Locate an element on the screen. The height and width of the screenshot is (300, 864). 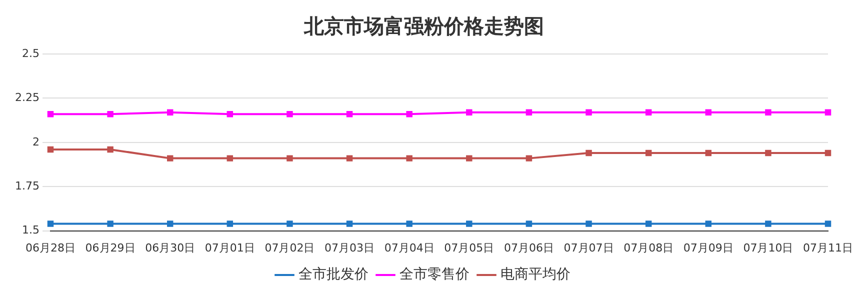
x-tick-label: 07月08日 is located at coordinates (649, 247).